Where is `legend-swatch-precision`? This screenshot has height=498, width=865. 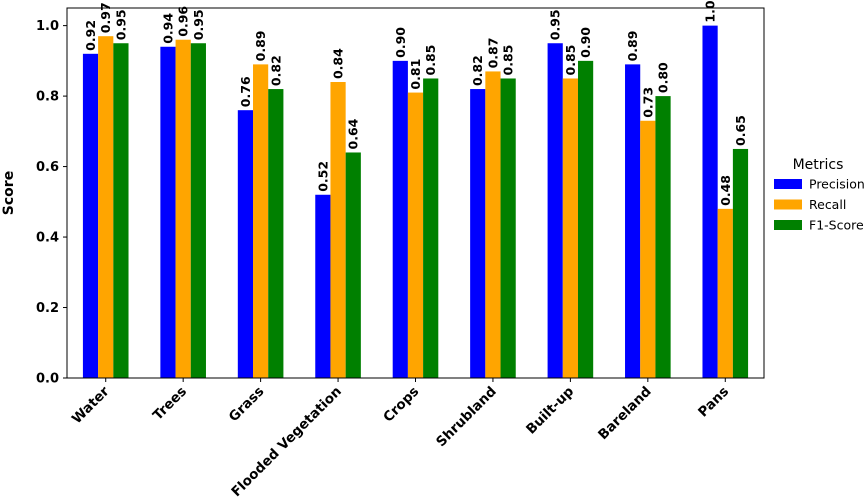
legend-swatch-precision is located at coordinates (788, 184).